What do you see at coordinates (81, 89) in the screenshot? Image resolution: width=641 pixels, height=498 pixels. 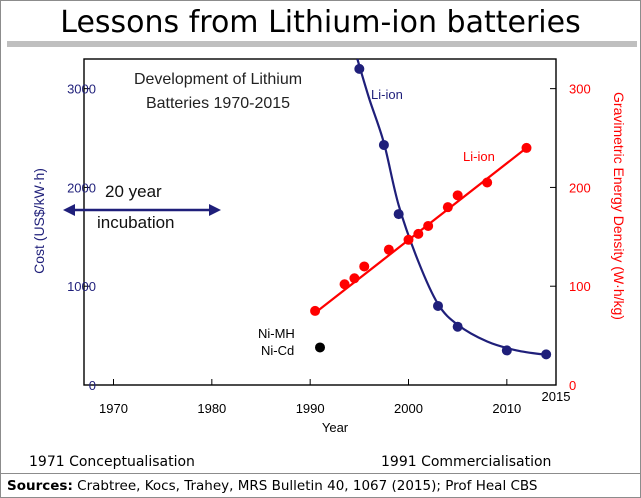 I see `y-left-tick-label: 3000` at bounding box center [81, 89].